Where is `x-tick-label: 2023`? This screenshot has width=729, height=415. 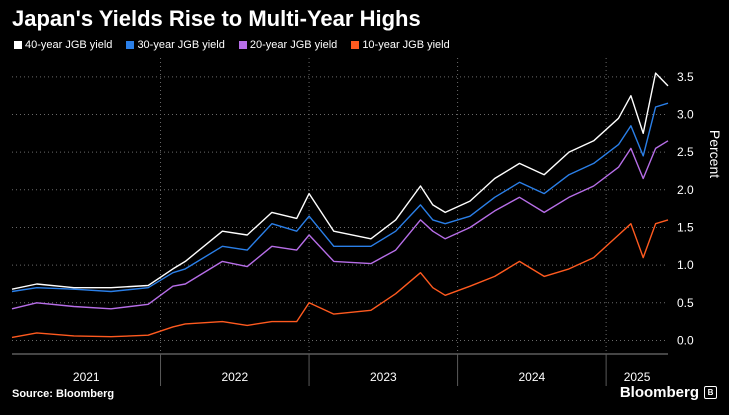 x-tick-label: 2023 is located at coordinates (383, 377).